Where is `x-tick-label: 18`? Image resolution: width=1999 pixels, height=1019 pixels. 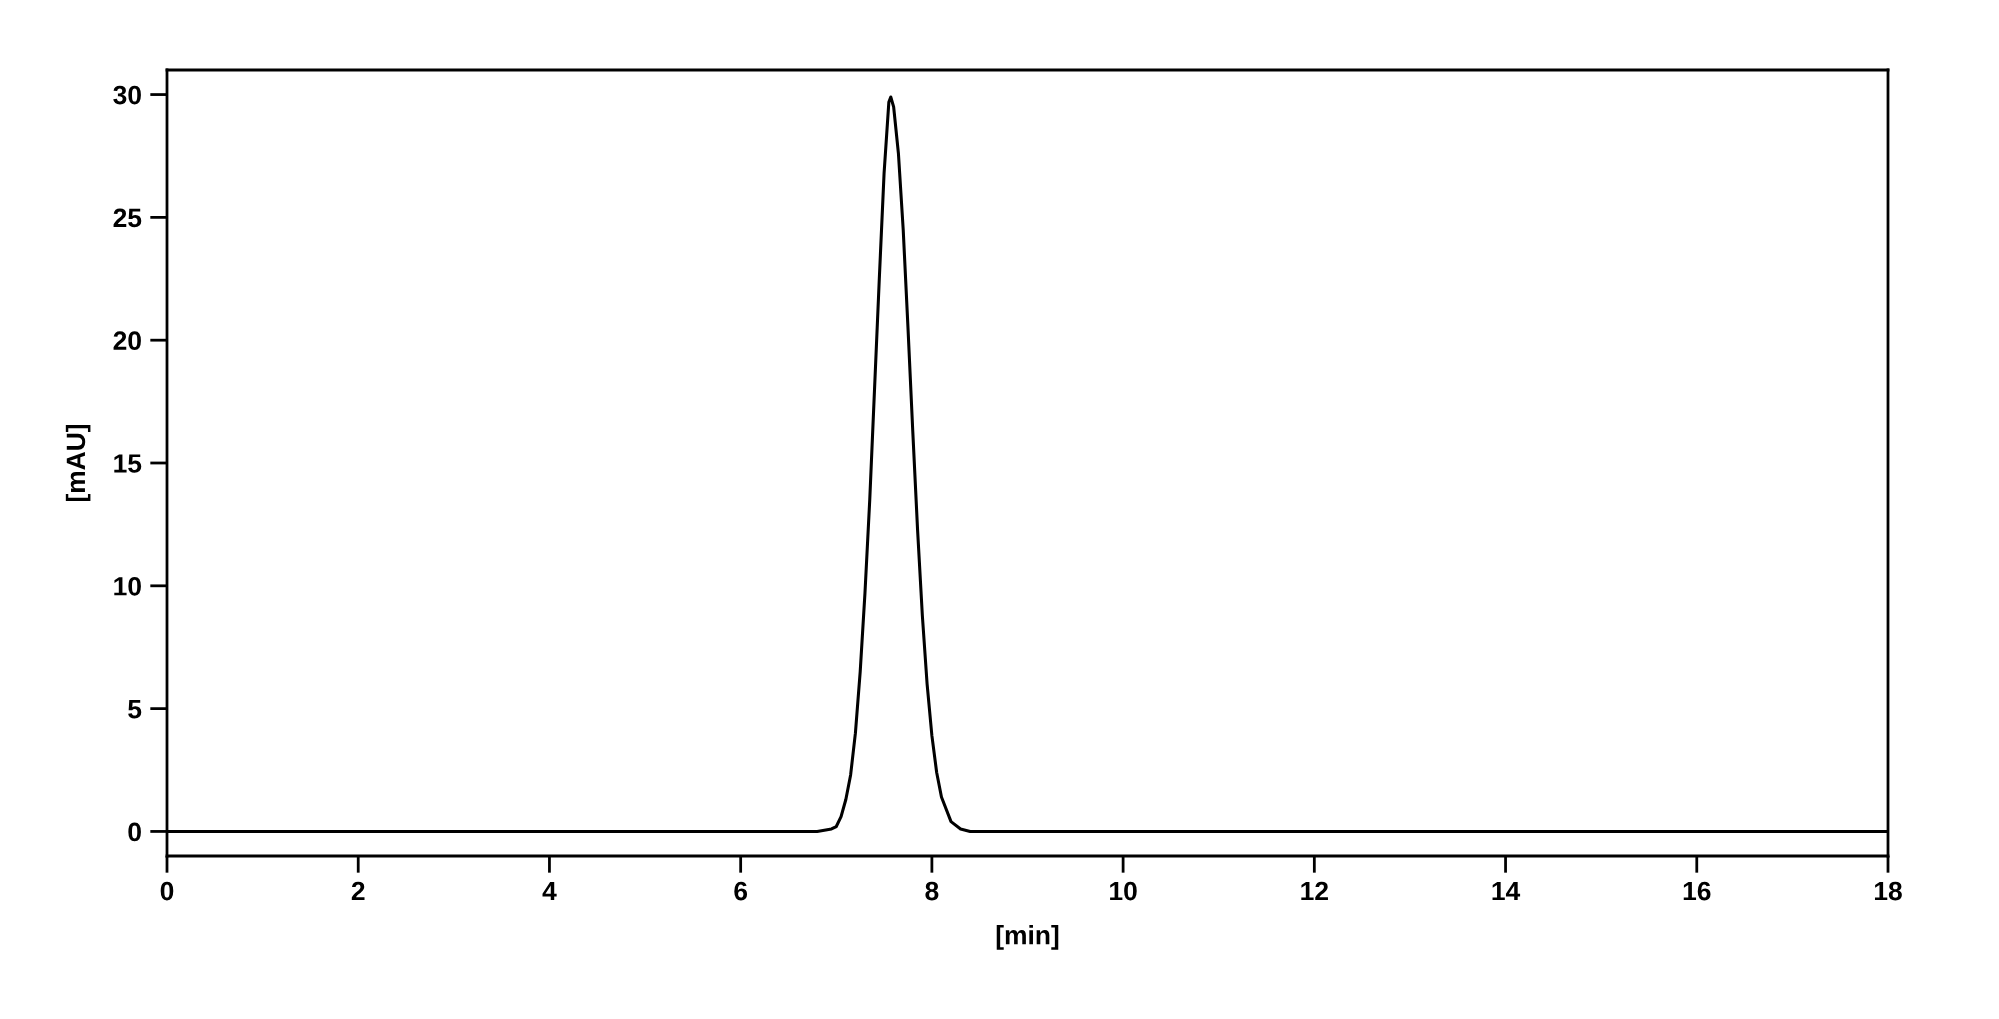 x-tick-label: 18 is located at coordinates (1888, 891).